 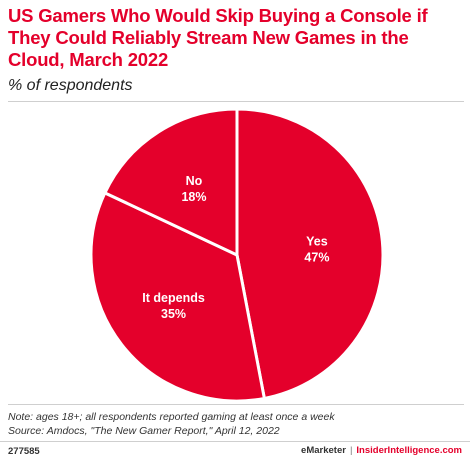 I want to click on bottom-divider, so click(x=236, y=404).